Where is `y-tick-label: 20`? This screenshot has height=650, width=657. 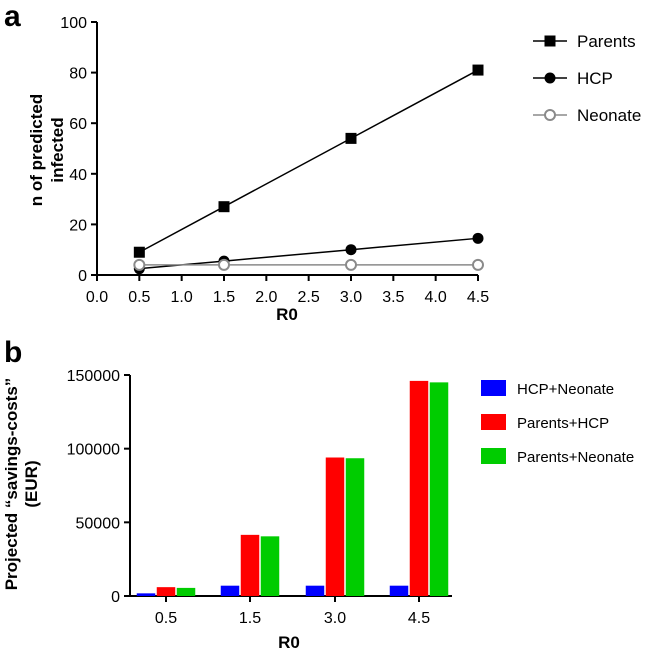 y-tick-label: 20 is located at coordinates (78, 225).